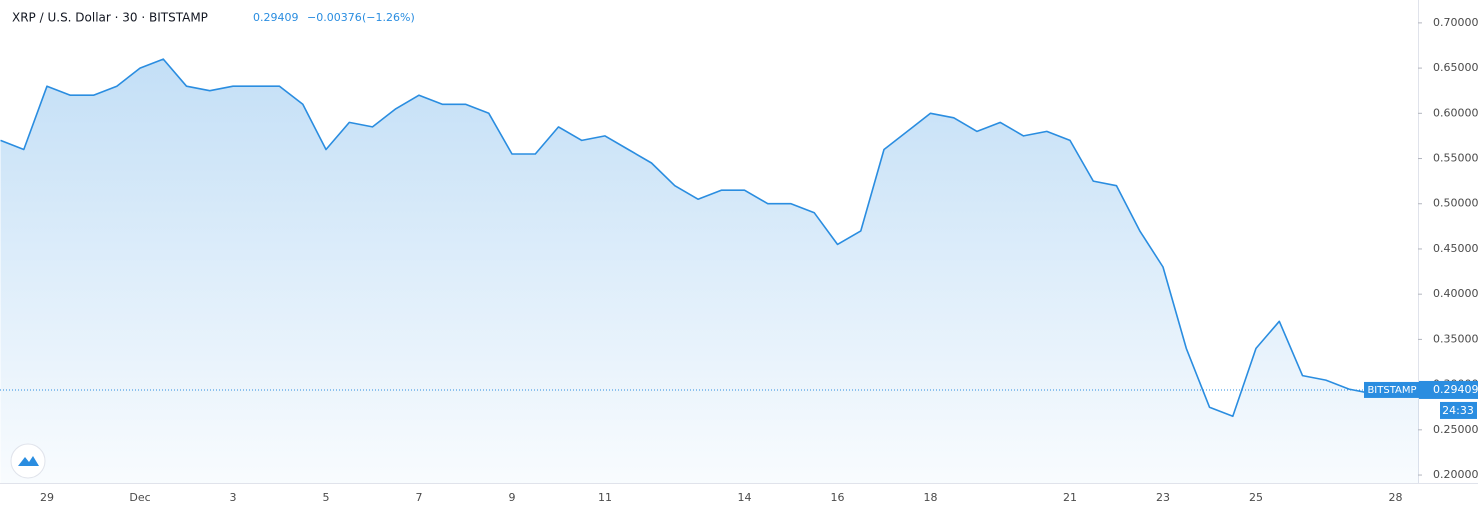 Image resolution: width=1478 pixels, height=512 pixels. I want to click on badge-box, so click(1392, 389).